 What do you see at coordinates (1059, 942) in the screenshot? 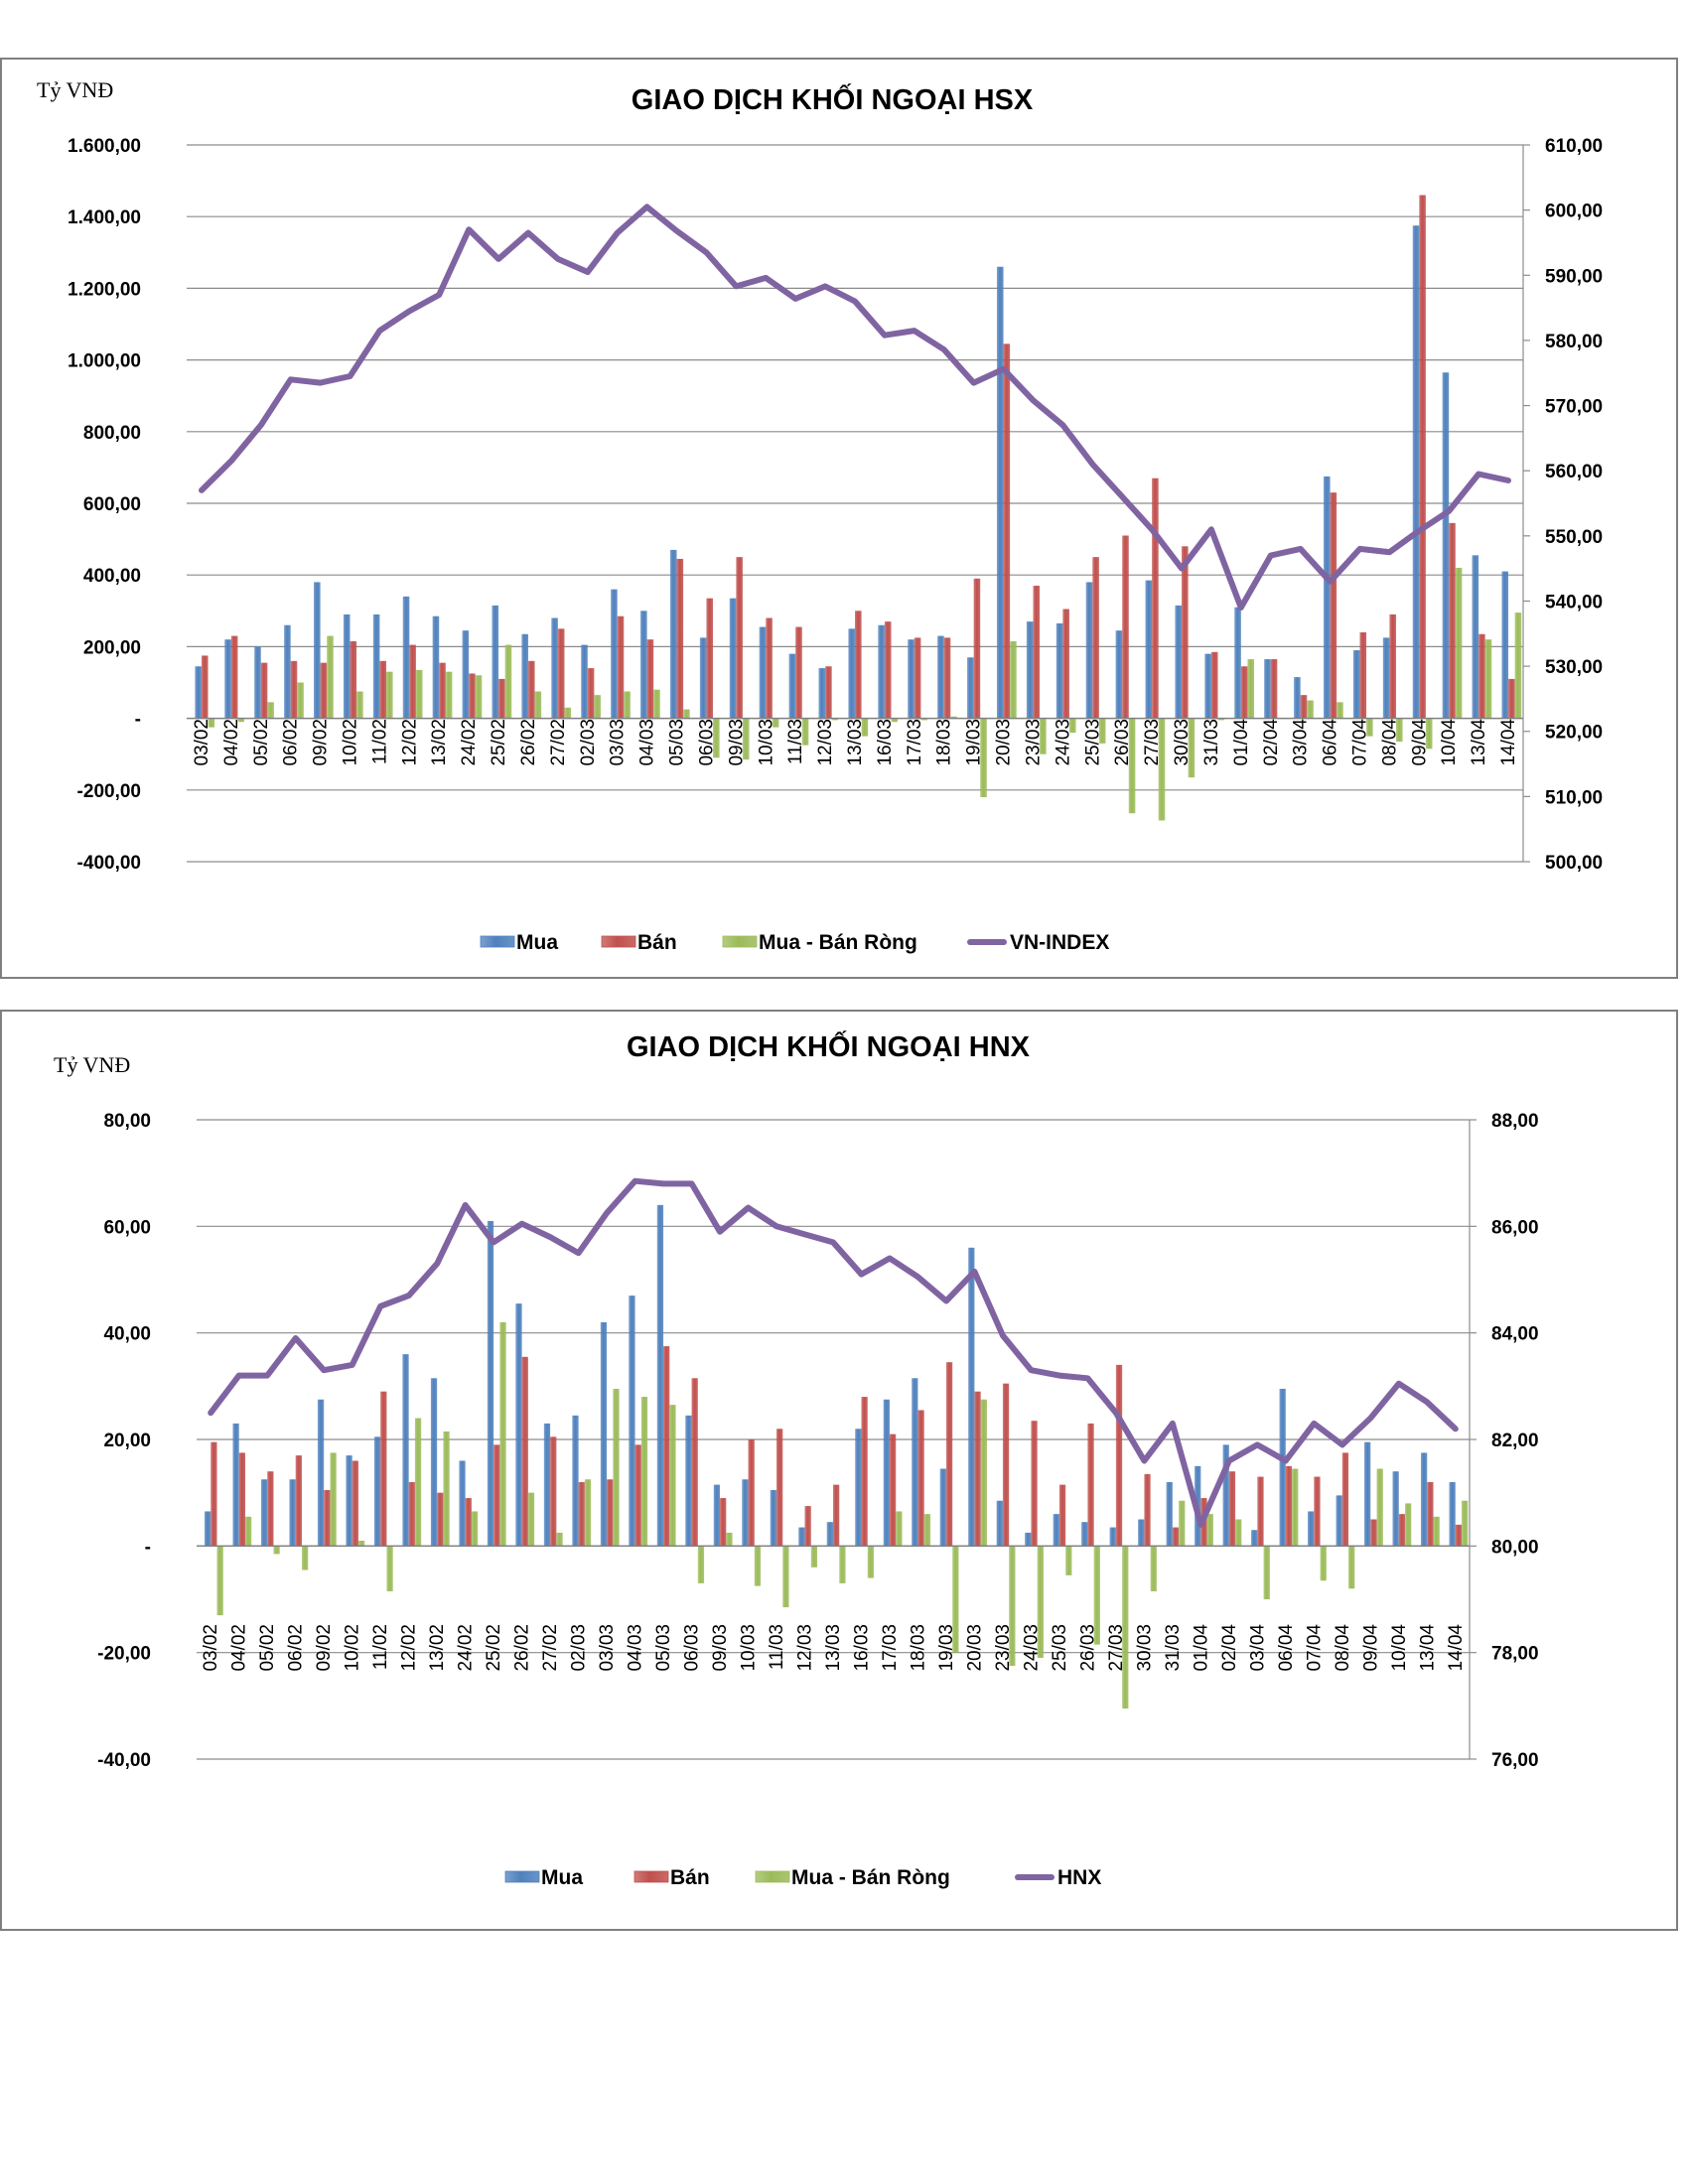
I see `hsx-legend-label: VN-INDEX` at bounding box center [1059, 942].